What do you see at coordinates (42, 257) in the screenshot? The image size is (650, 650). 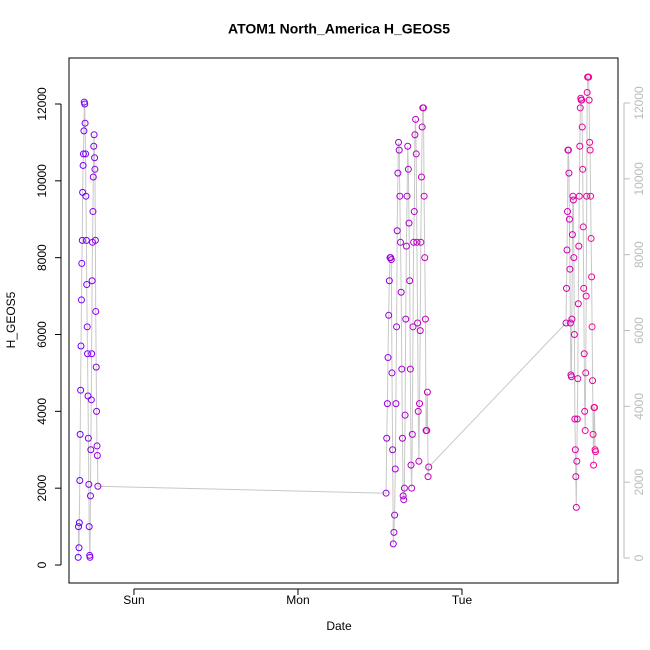 I see `y-tick-label: 8000` at bounding box center [42, 257].